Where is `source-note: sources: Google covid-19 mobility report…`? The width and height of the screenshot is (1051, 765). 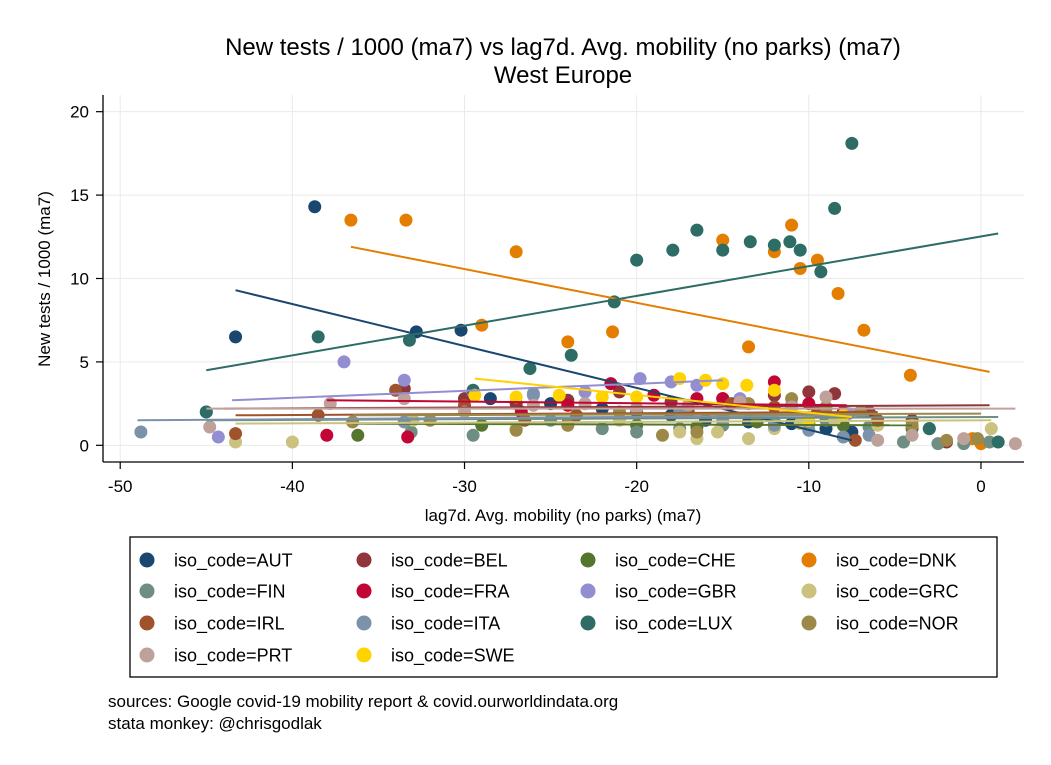 source-note: sources: Google covid-19 mobility report… is located at coordinates (363, 701).